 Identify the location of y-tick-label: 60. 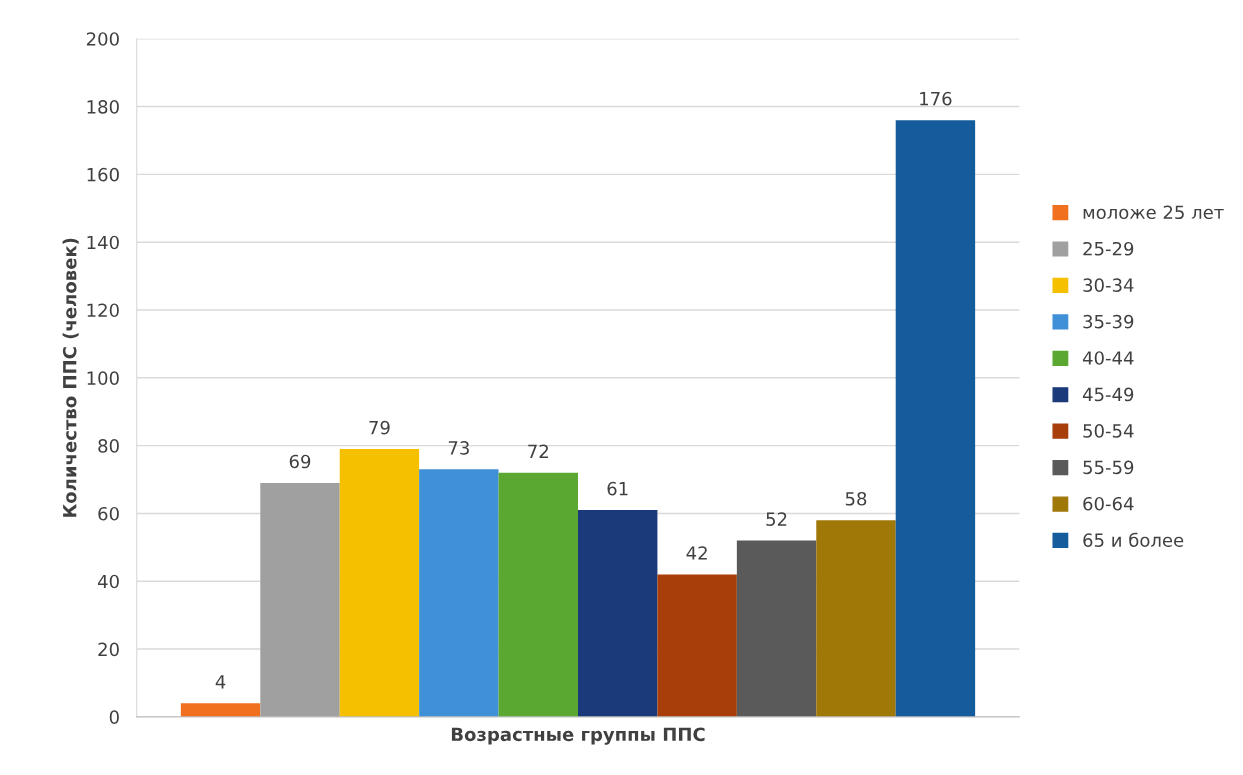
(108, 513).